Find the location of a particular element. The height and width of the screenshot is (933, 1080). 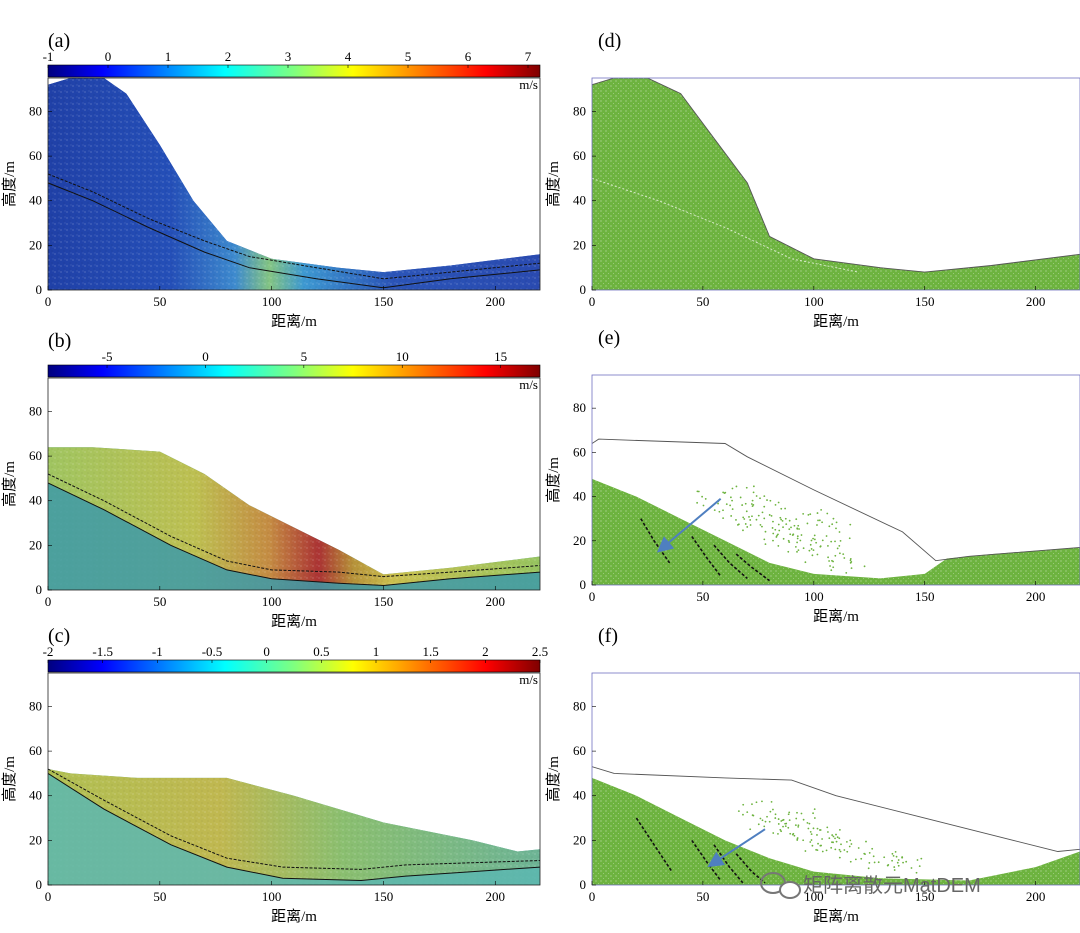

colorbar-gradient is located at coordinates (294, 71).